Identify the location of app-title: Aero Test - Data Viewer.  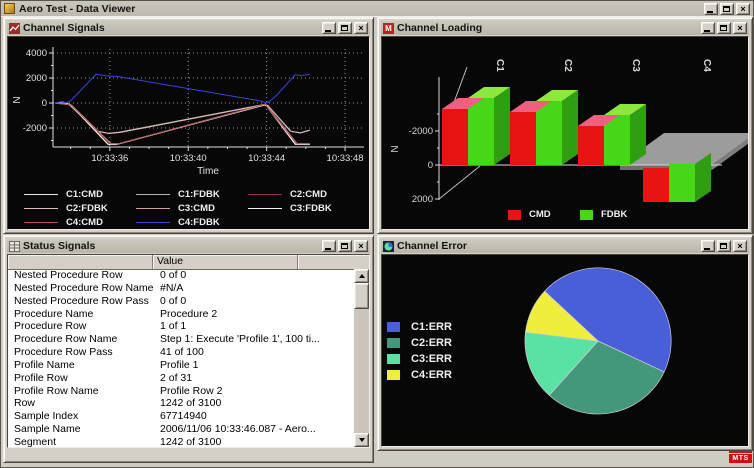
(77, 8).